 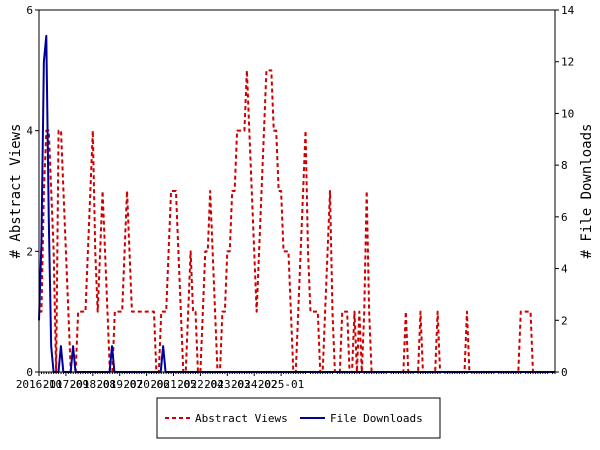 I want to click on x-tick-label: 2019-07, so click(x=120, y=384).